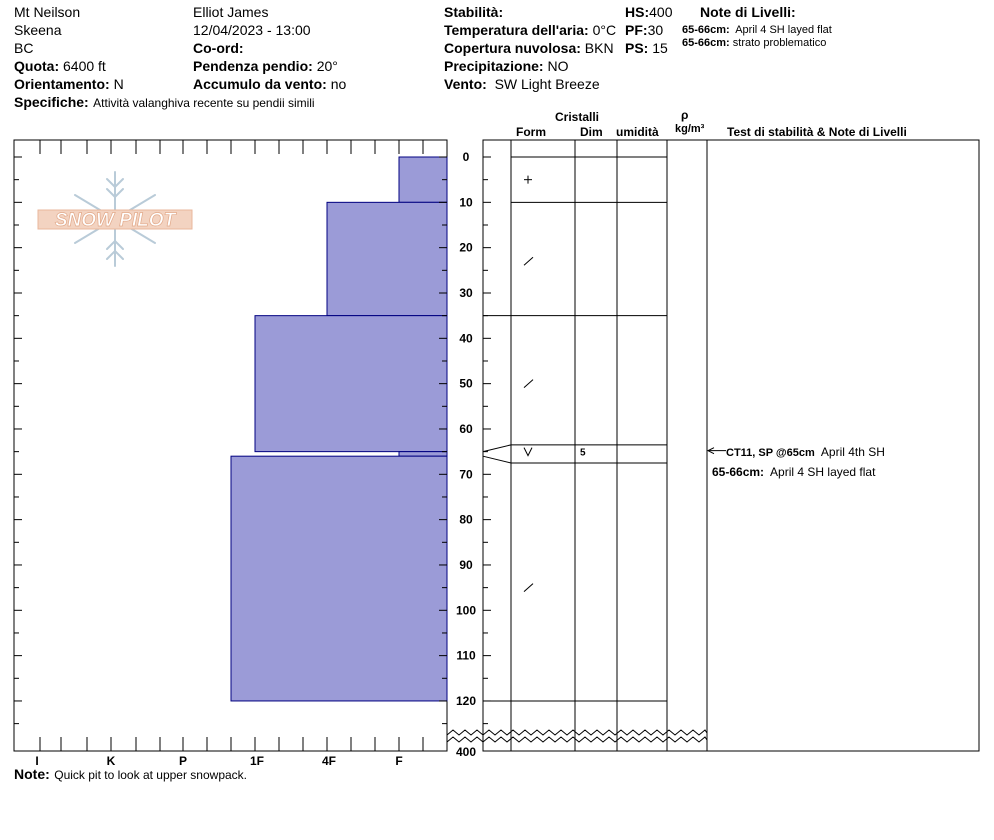 This screenshot has width=994, height=840. Describe the element at coordinates (465, 84) in the screenshot. I see `wind-label: Vento:` at that location.